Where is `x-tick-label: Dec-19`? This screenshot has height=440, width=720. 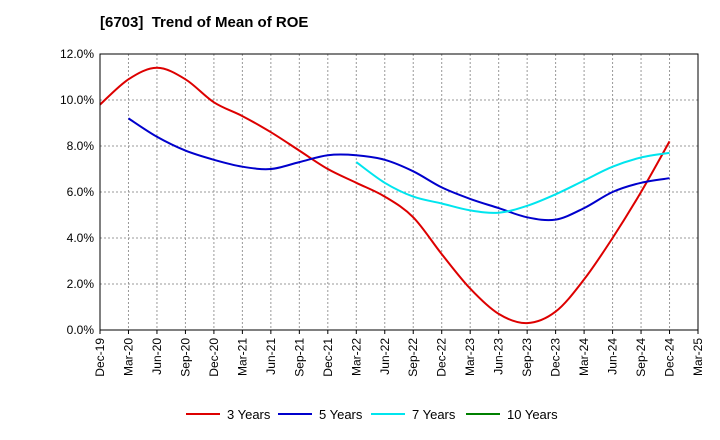 x-tick-label: Dec-19 is located at coordinates (100, 357).